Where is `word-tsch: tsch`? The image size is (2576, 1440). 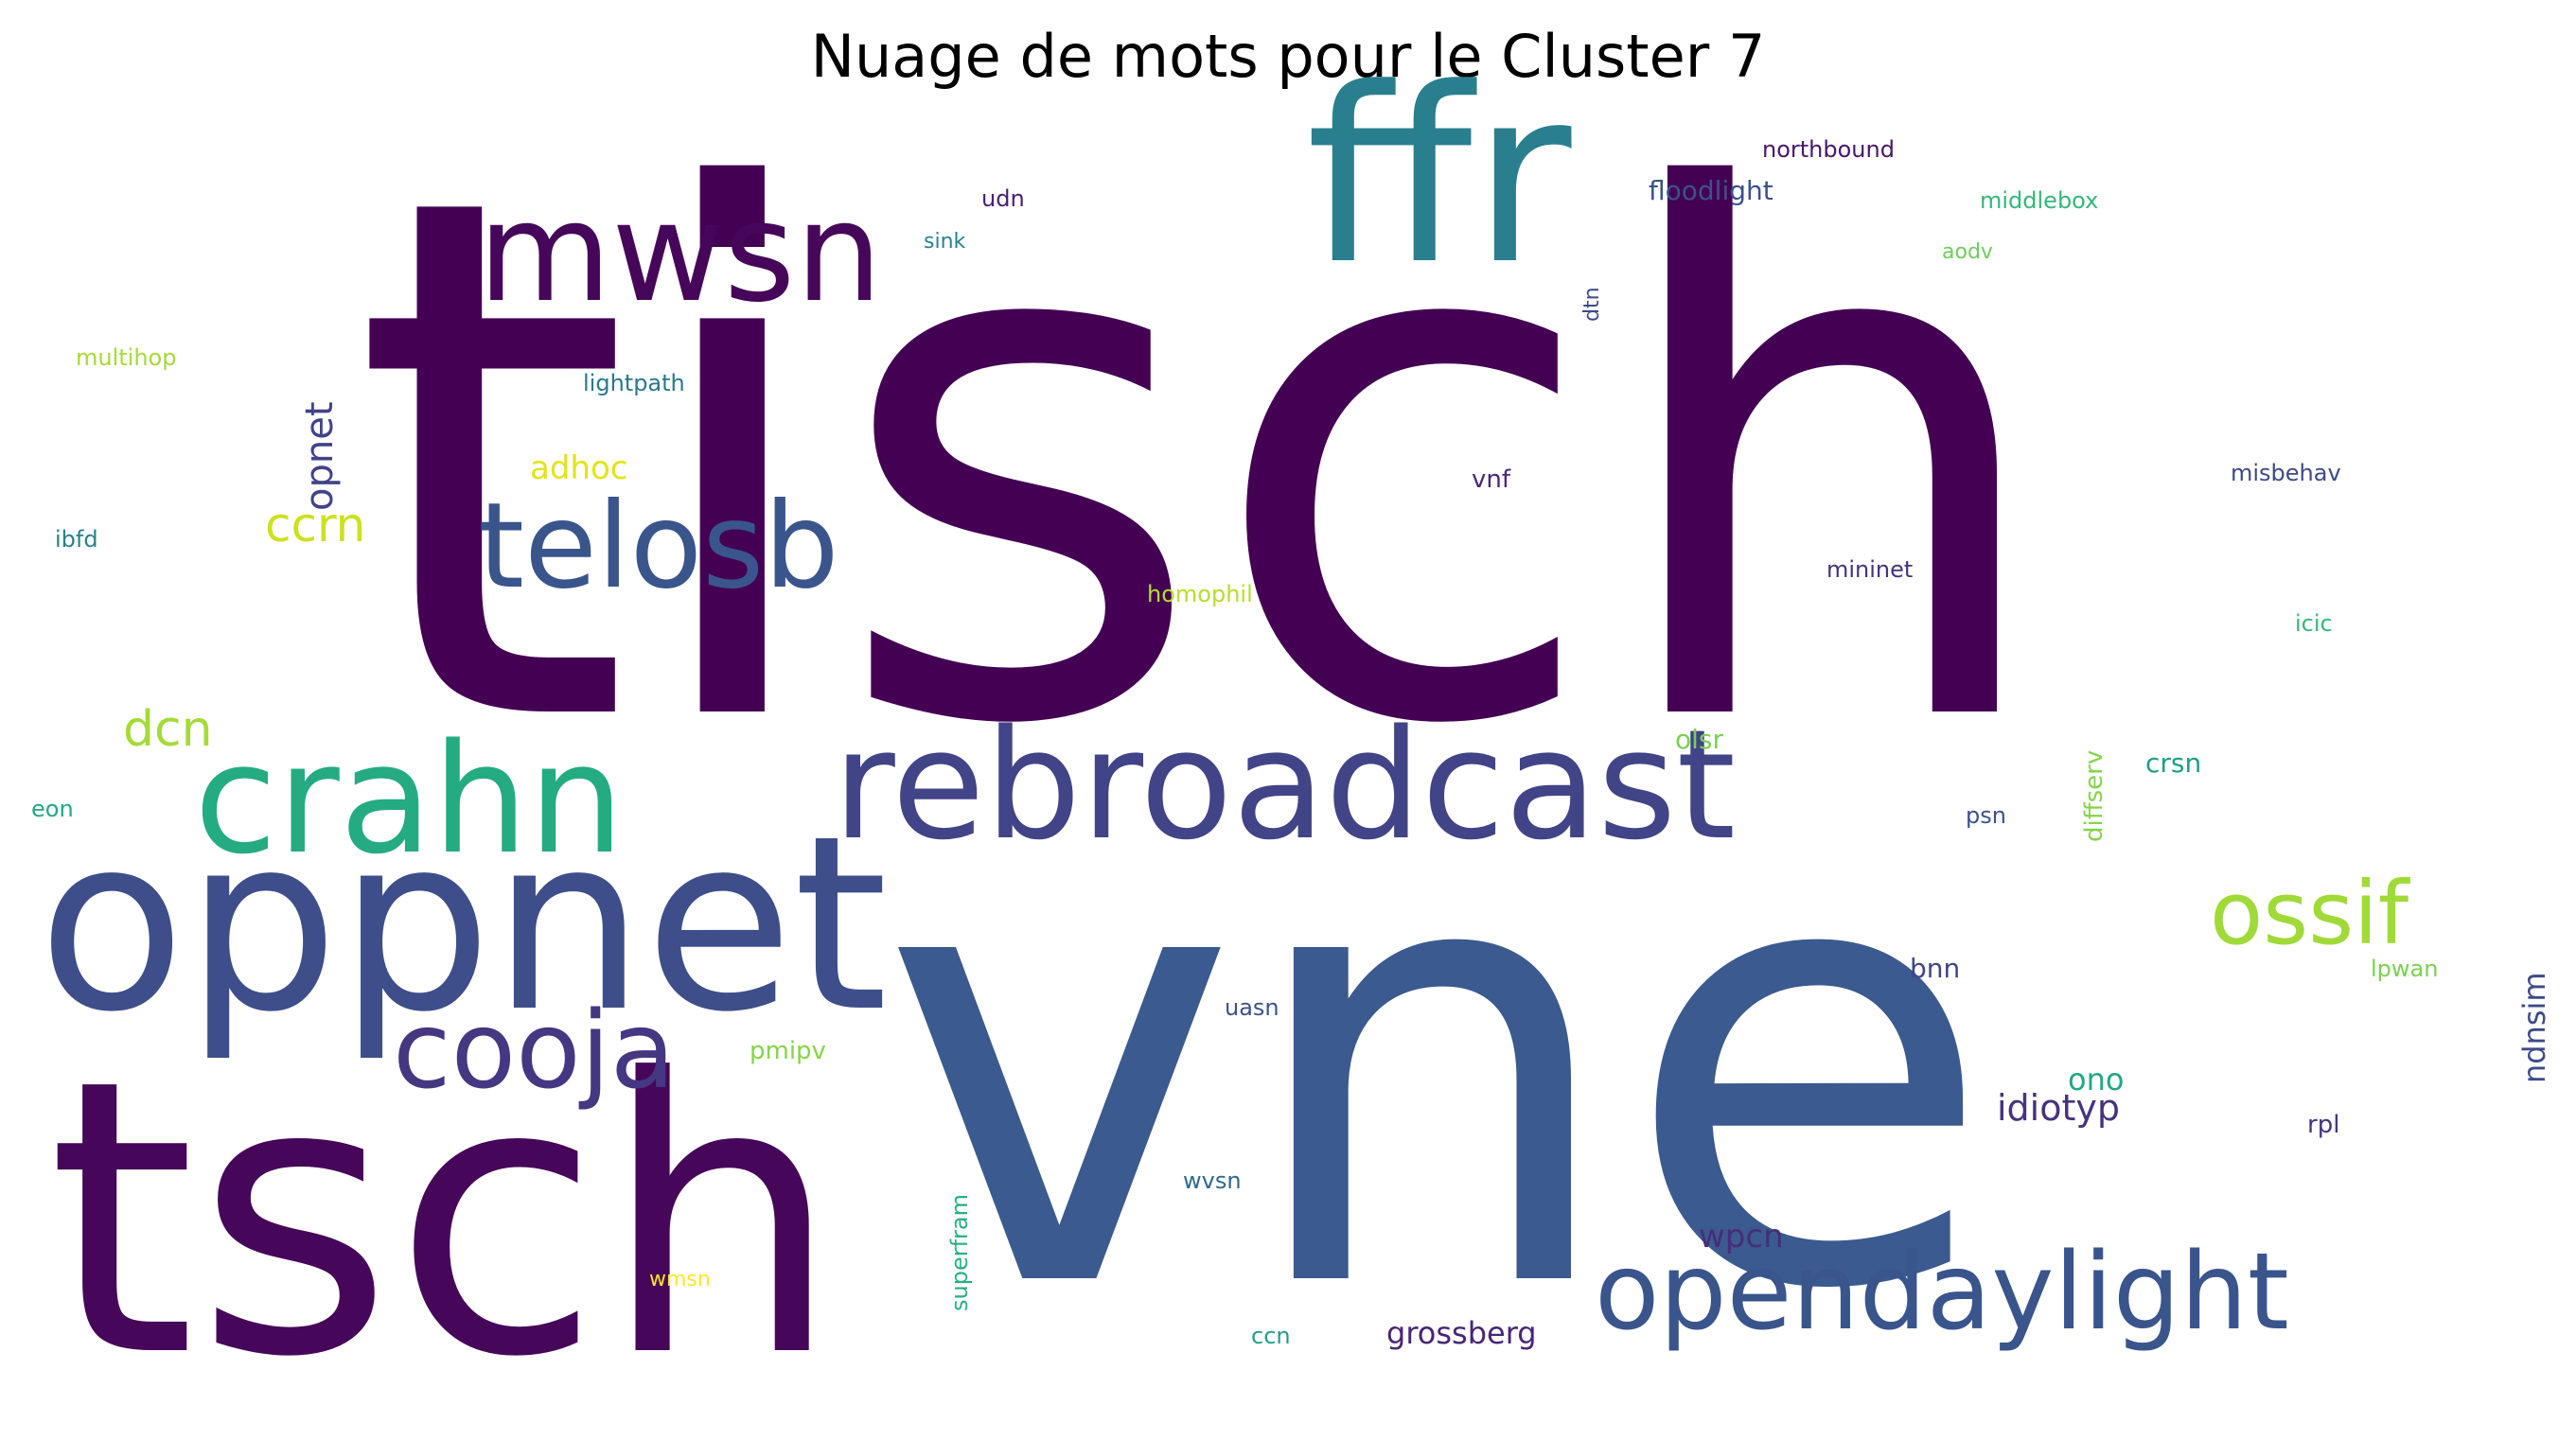
word-tsch: tsch is located at coordinates (444, 1220).